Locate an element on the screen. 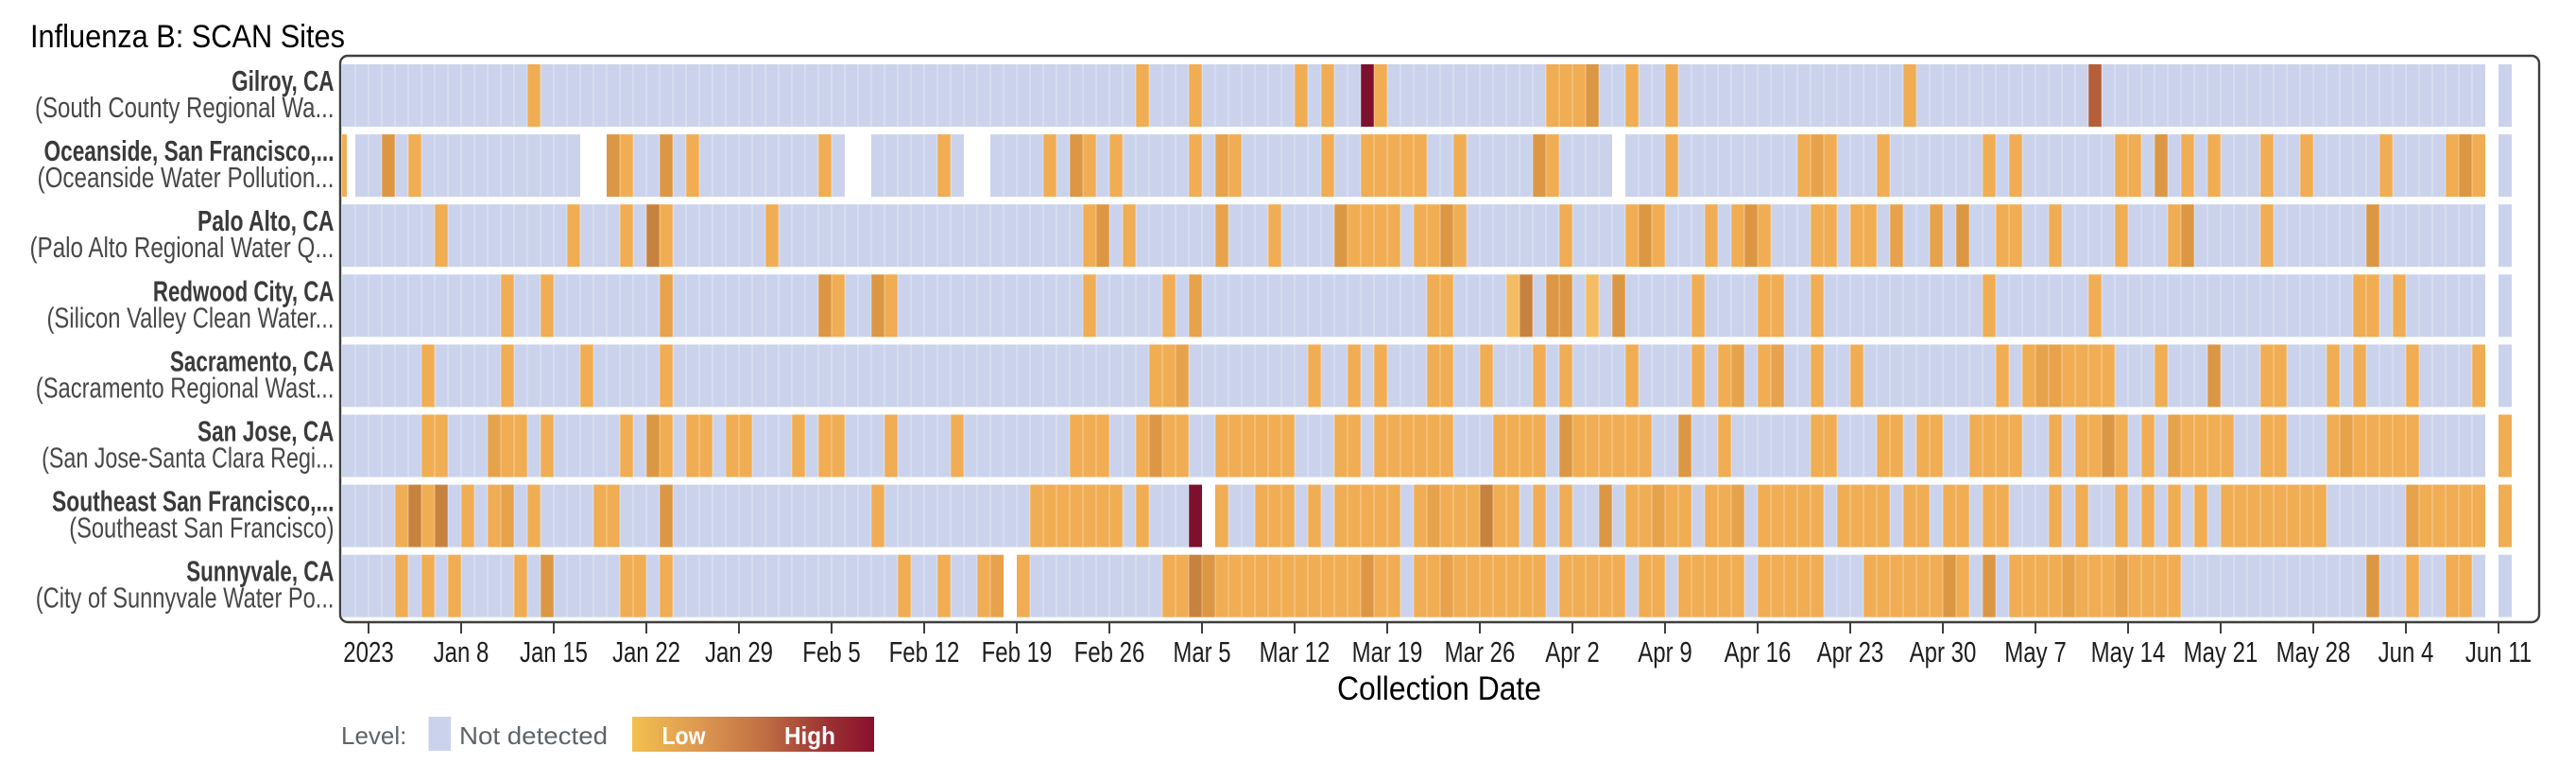  svg-text: San Jose, CA is located at coordinates (266, 431).